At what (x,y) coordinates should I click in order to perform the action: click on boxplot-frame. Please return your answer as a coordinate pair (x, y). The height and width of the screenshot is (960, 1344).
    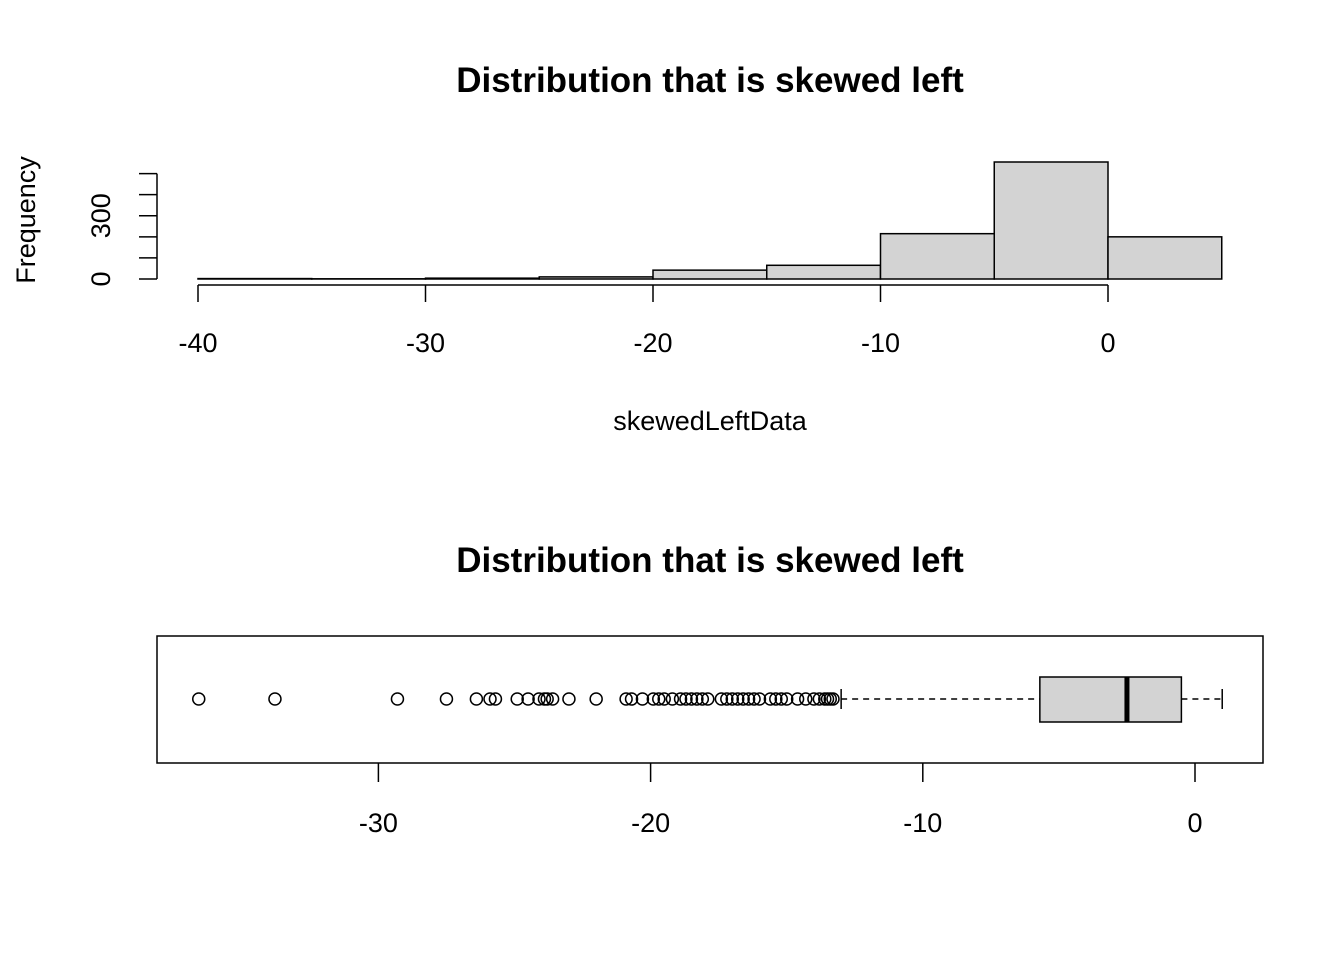
    Looking at the image, I should click on (710, 699).